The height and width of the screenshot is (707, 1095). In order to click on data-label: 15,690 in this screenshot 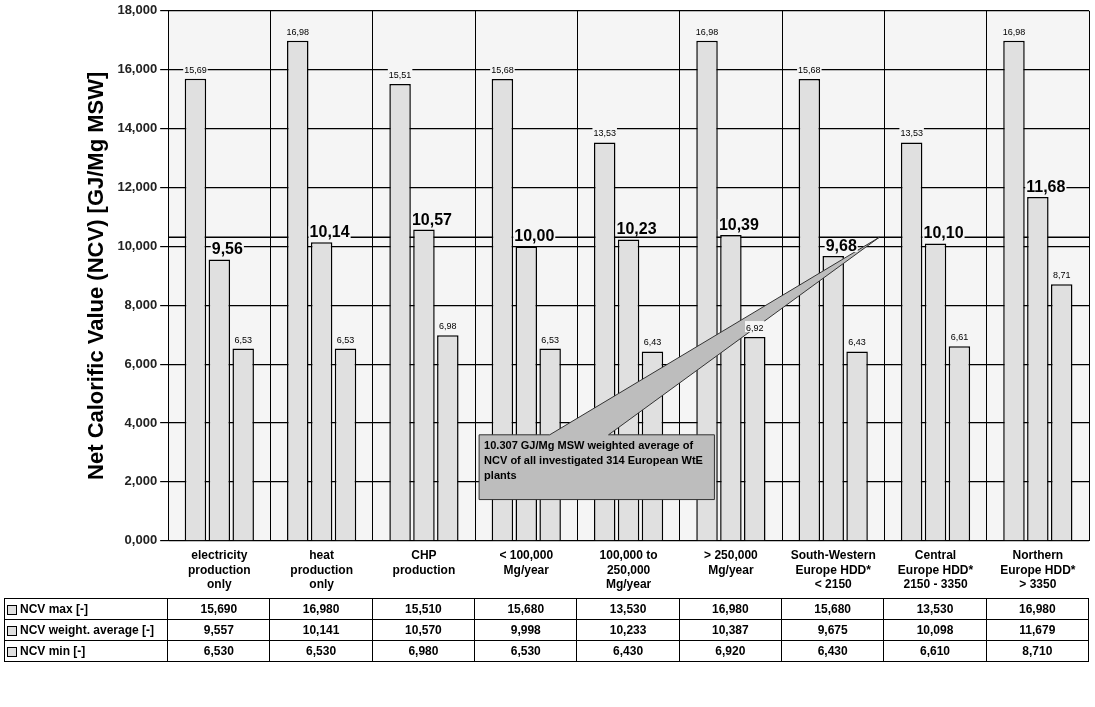, I will do `click(218, 609)`.